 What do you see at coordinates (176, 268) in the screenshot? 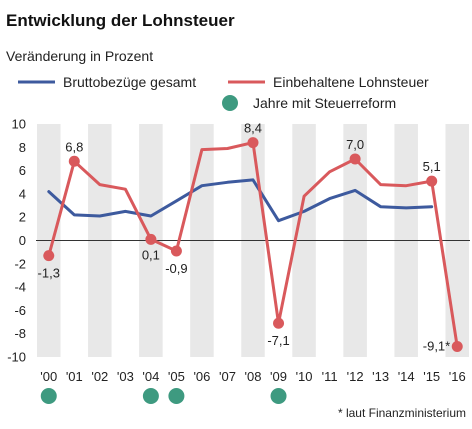
I see `data-label: -0,9` at bounding box center [176, 268].